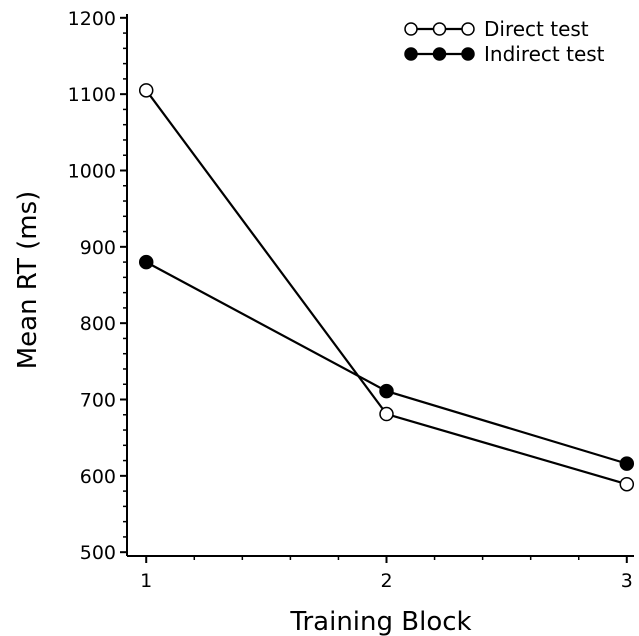 The image size is (639, 636). Describe the element at coordinates (97, 286) in the screenshot. I see `y-ticks: 500 600 700 800 900 1000 1100 1200` at that location.